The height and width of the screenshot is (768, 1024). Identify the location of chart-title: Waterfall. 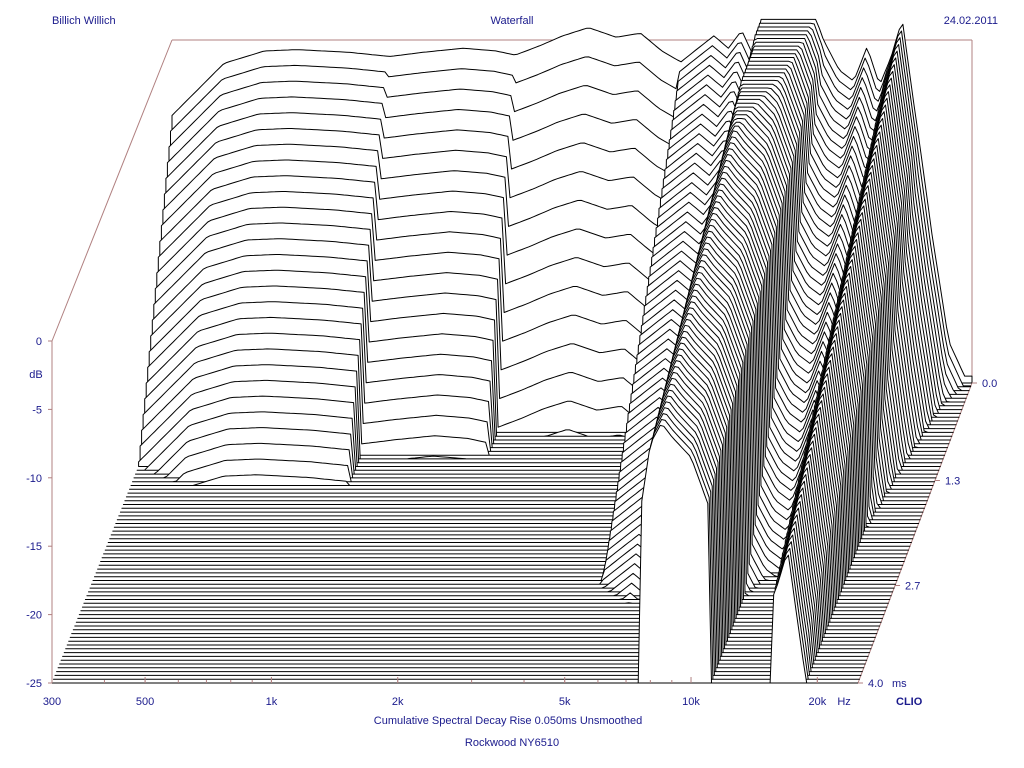
(512, 21).